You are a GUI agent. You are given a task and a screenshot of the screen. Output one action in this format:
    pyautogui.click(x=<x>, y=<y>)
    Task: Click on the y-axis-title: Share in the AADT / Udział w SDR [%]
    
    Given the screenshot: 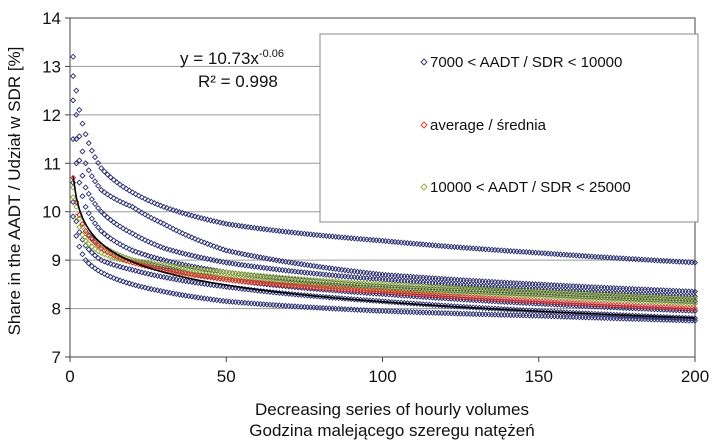 What is the action you would take?
    pyautogui.click(x=14, y=191)
    